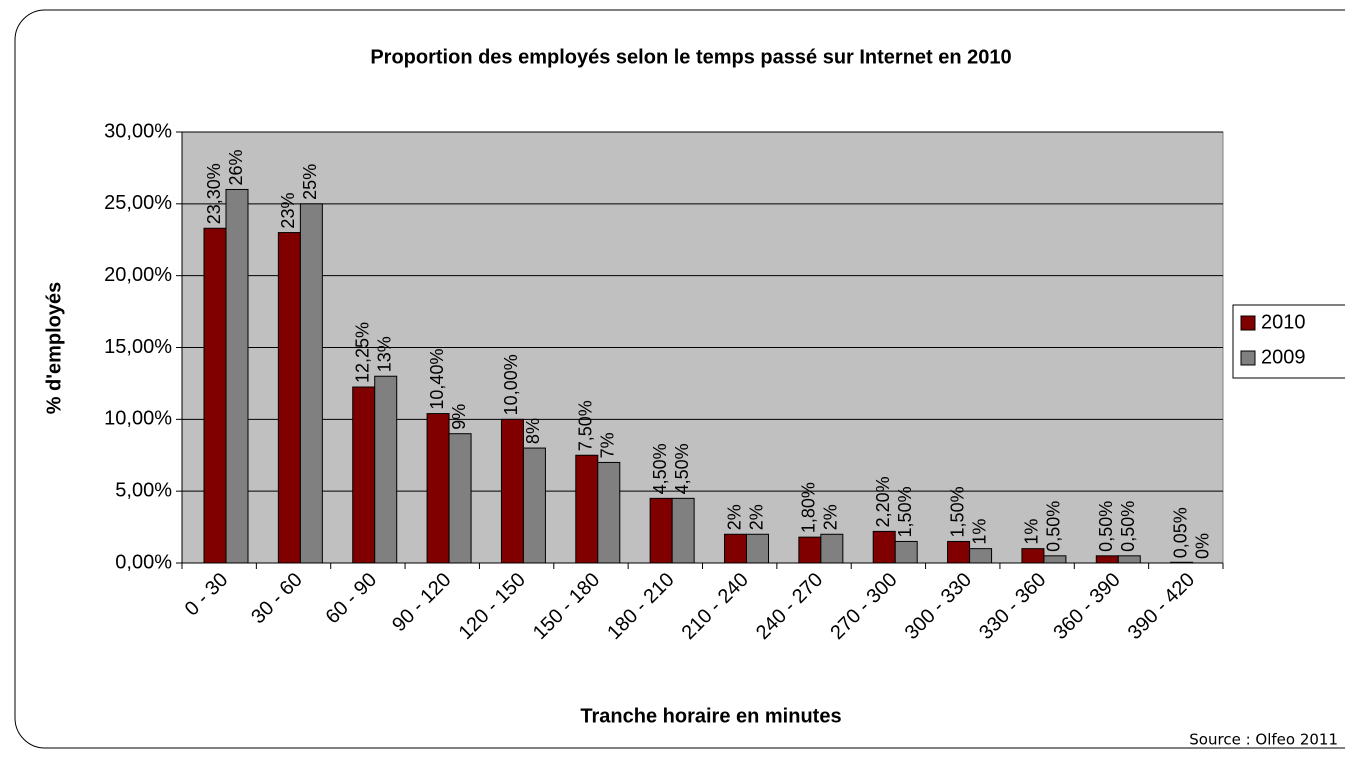 The image size is (1345, 759). Describe the element at coordinates (143, 490) in the screenshot. I see `y-tick-label: 5,00%` at that location.